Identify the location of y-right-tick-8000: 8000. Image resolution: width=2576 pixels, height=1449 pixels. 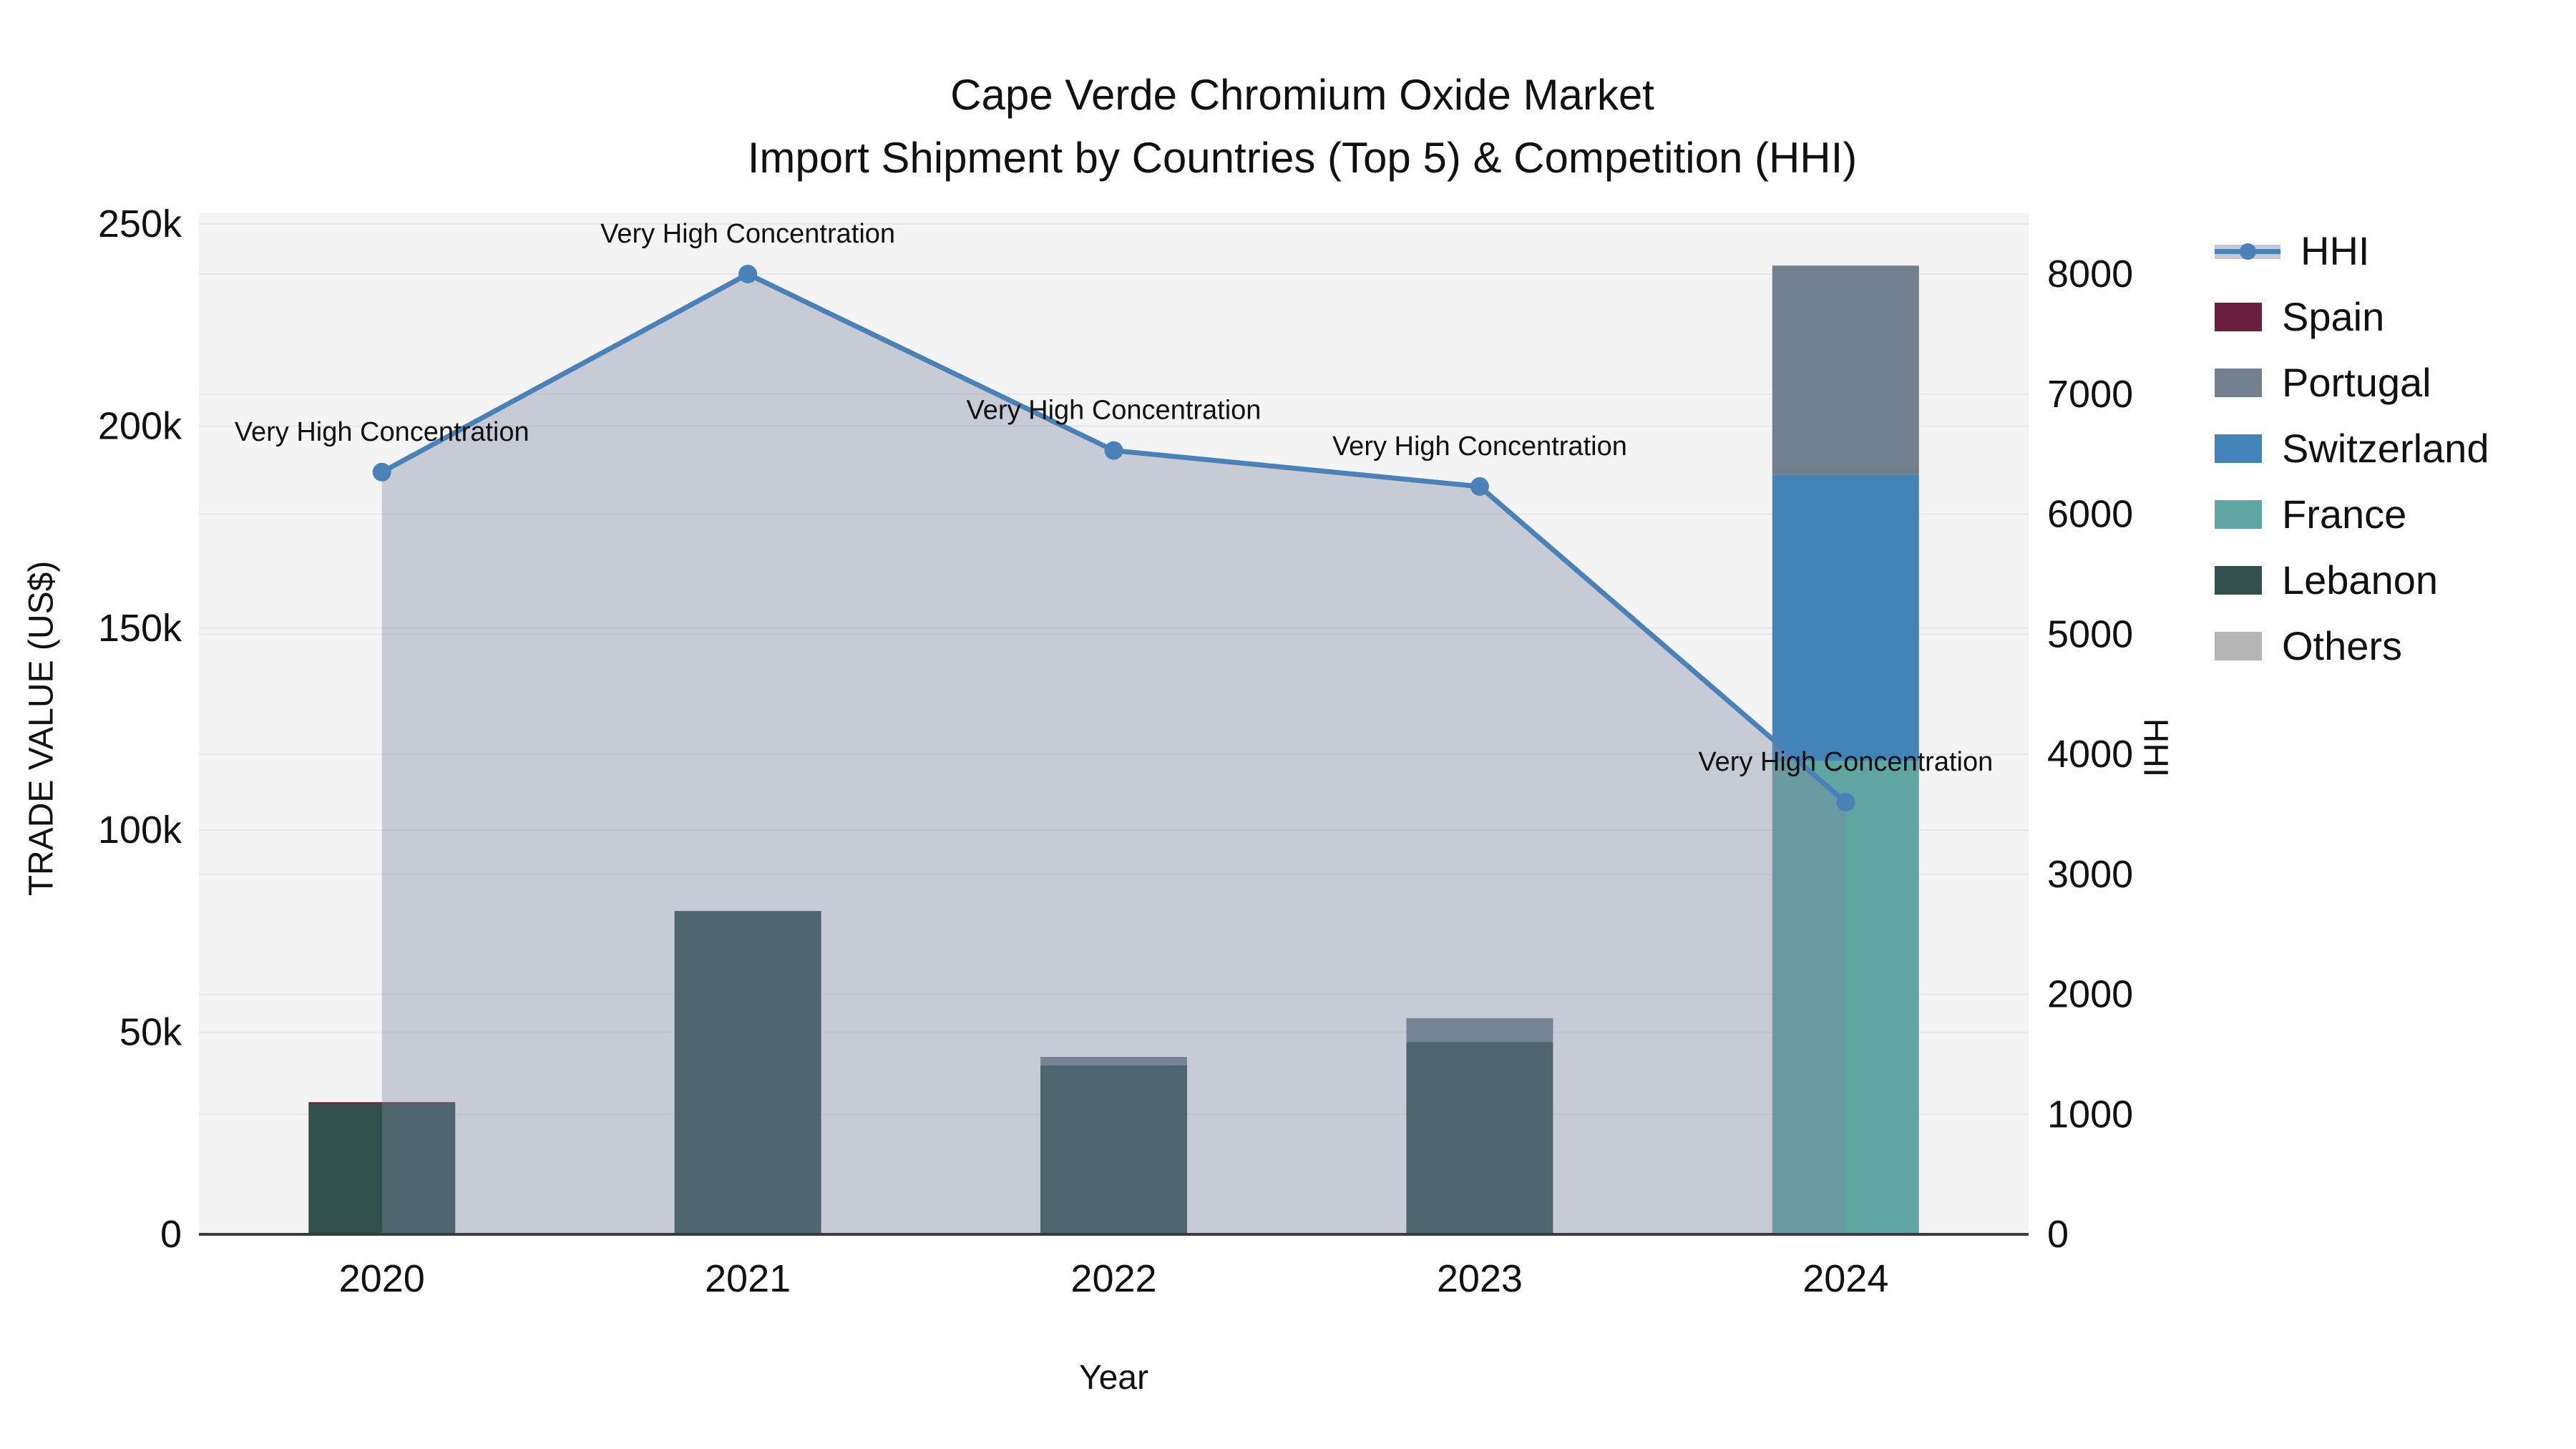
(2090, 274).